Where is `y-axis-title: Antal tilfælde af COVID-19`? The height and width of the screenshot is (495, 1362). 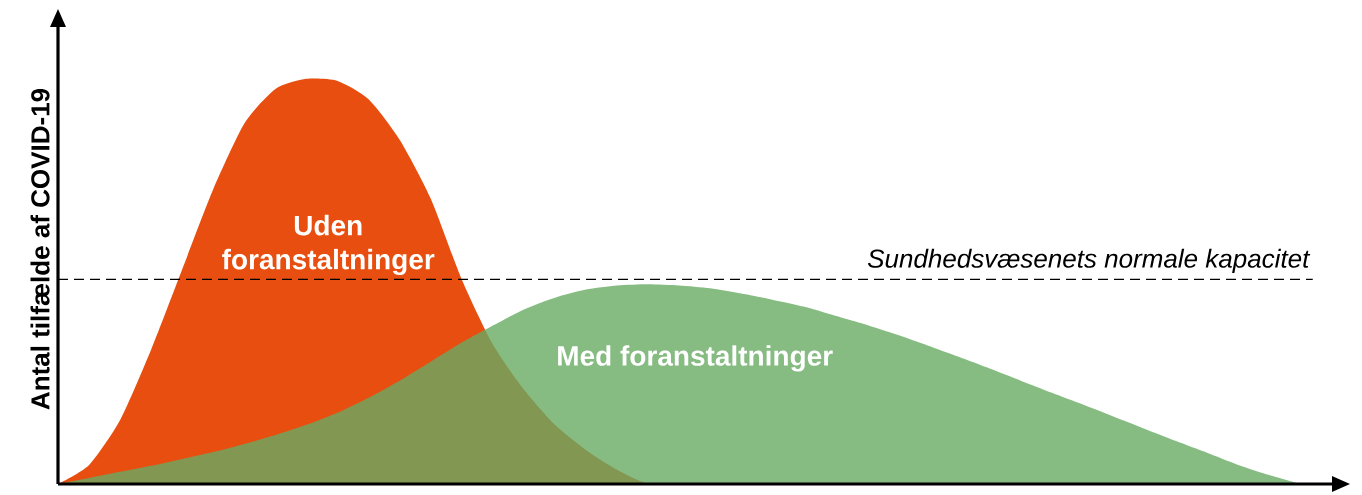
y-axis-title: Antal tilfælde af COVID-19 is located at coordinates (40, 249).